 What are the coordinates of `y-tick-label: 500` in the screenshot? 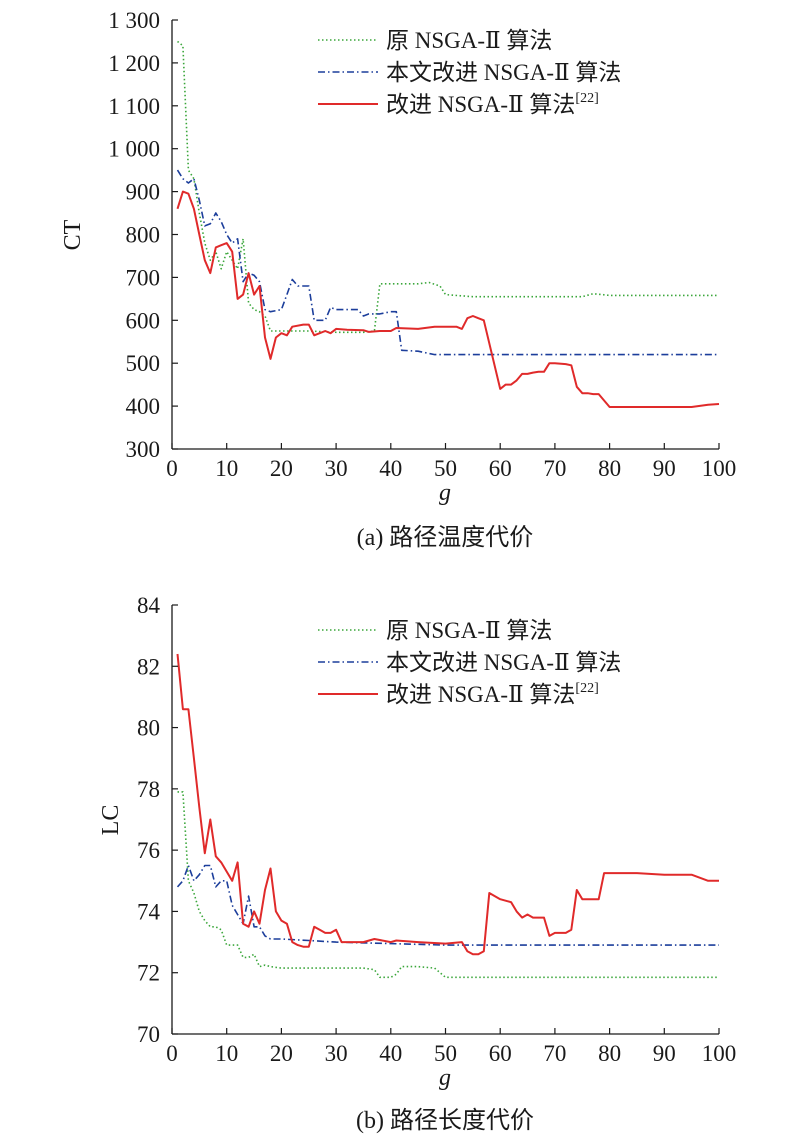 It's located at (143, 363).